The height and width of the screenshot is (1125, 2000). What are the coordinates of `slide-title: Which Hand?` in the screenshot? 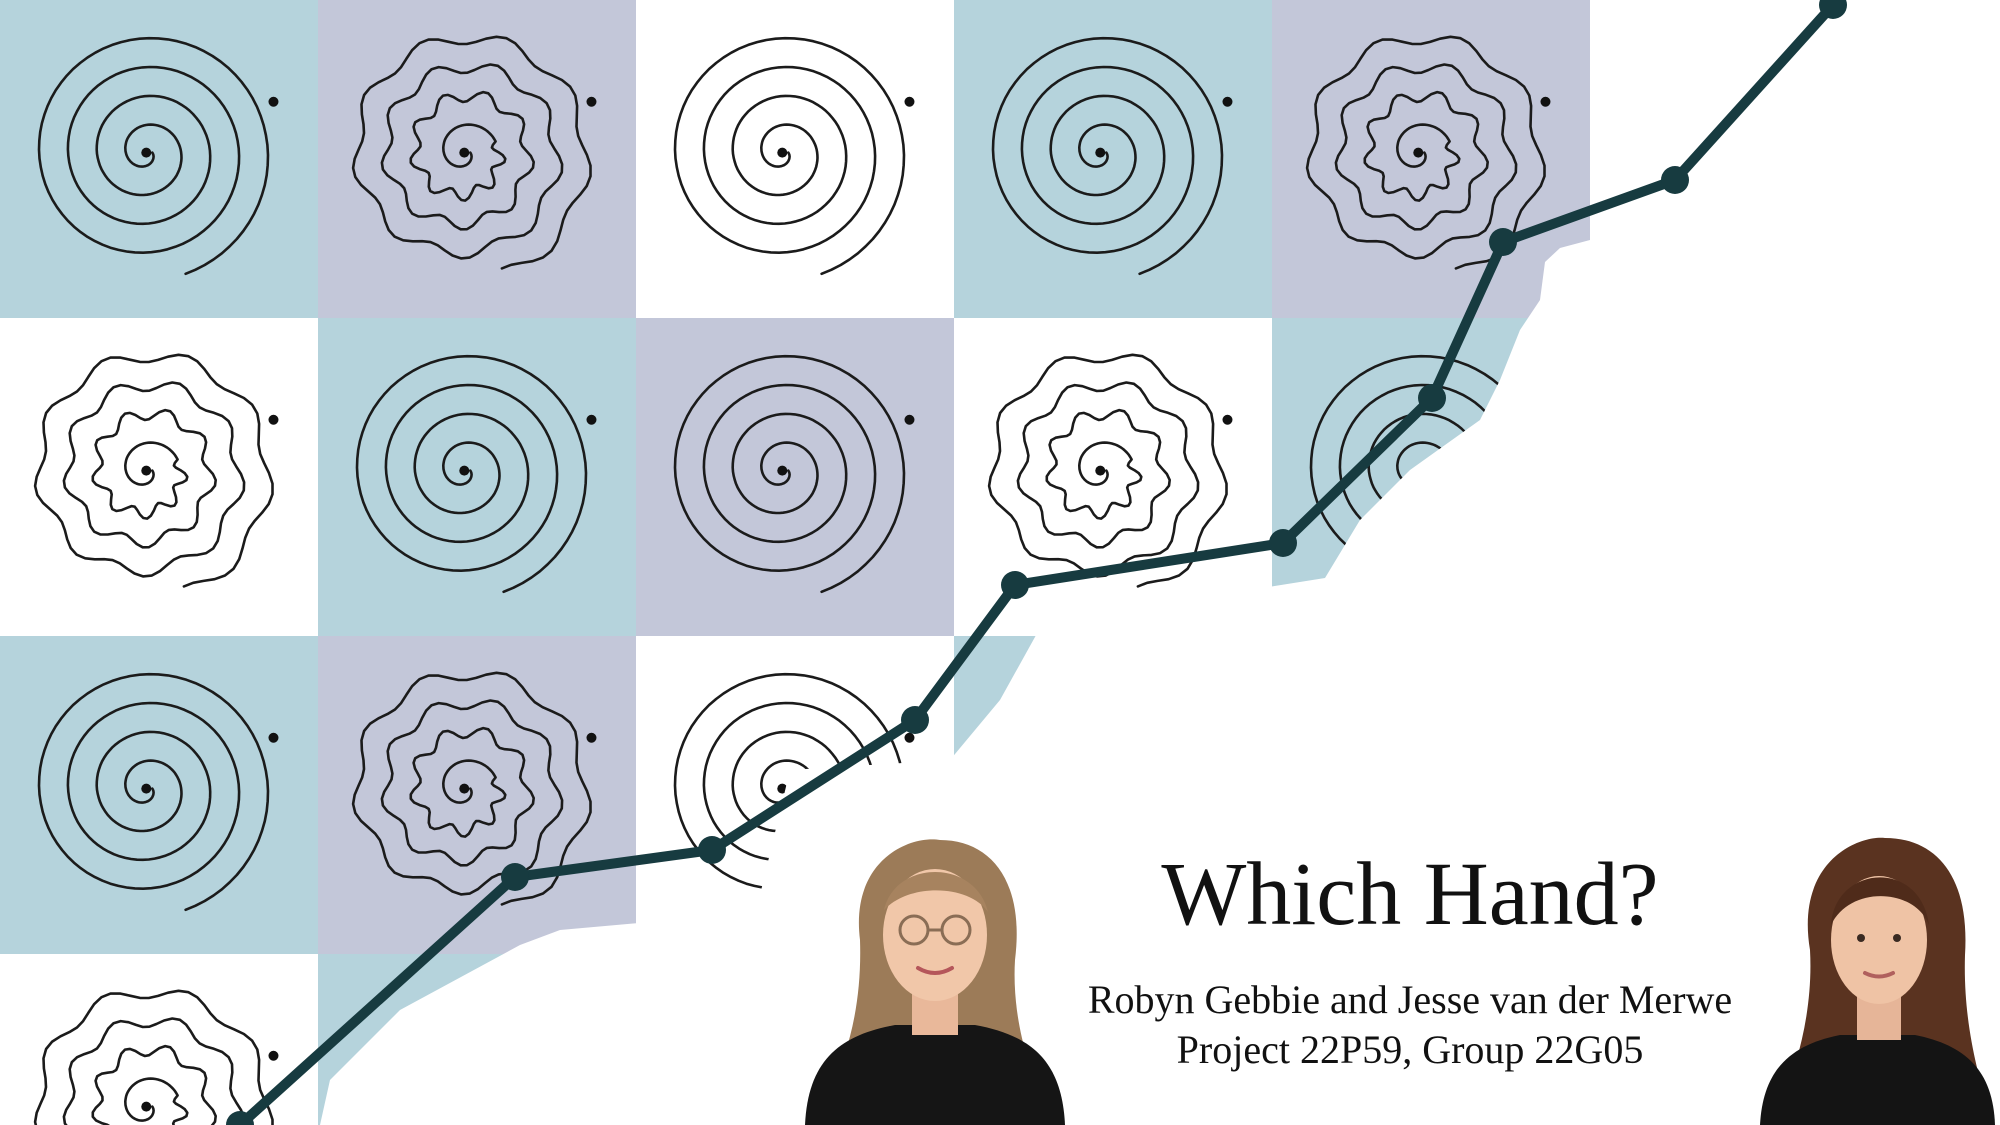 It's located at (1410, 895).